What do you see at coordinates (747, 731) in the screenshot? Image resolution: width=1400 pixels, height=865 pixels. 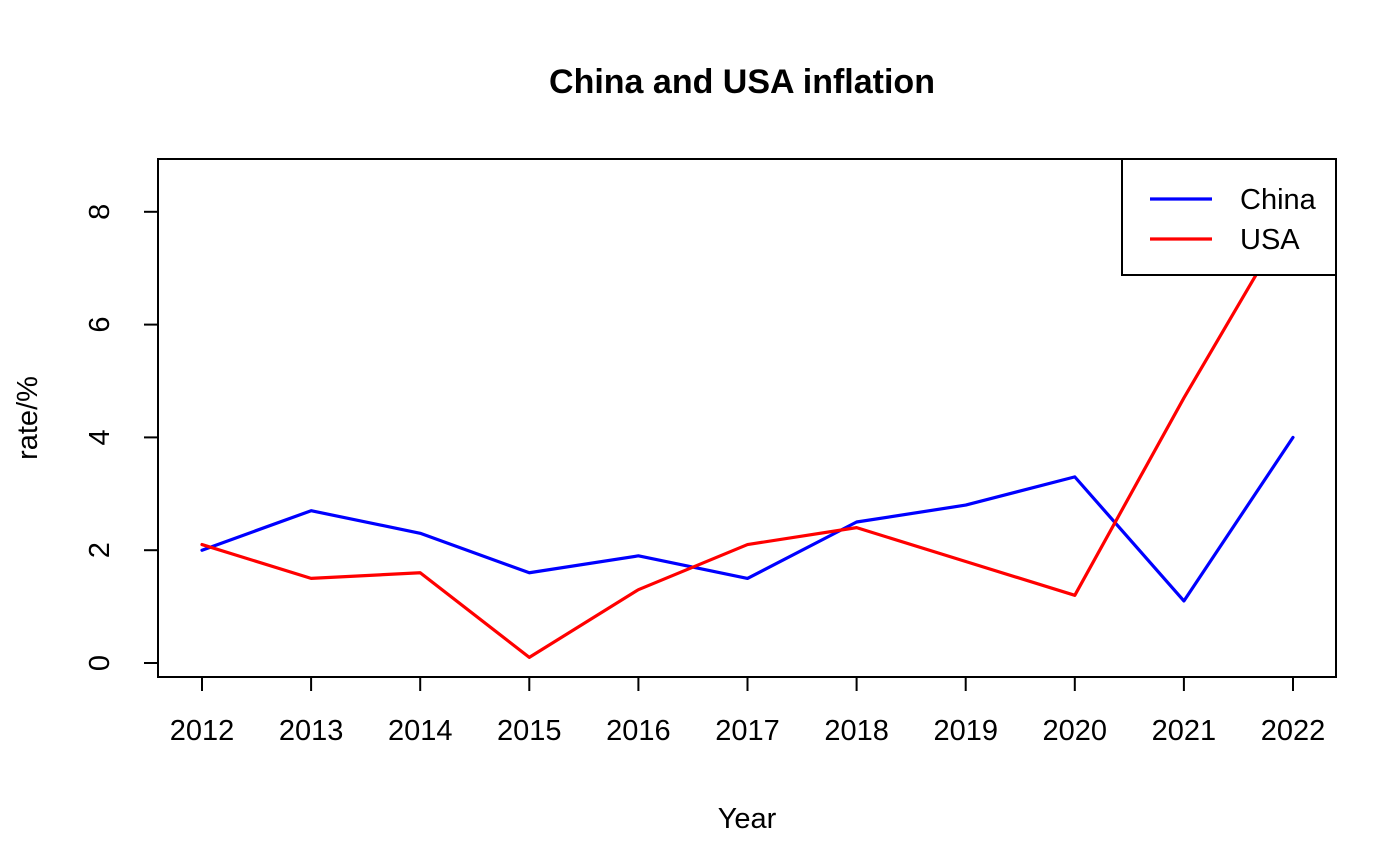 I see `x-tick-label: 2017` at bounding box center [747, 731].